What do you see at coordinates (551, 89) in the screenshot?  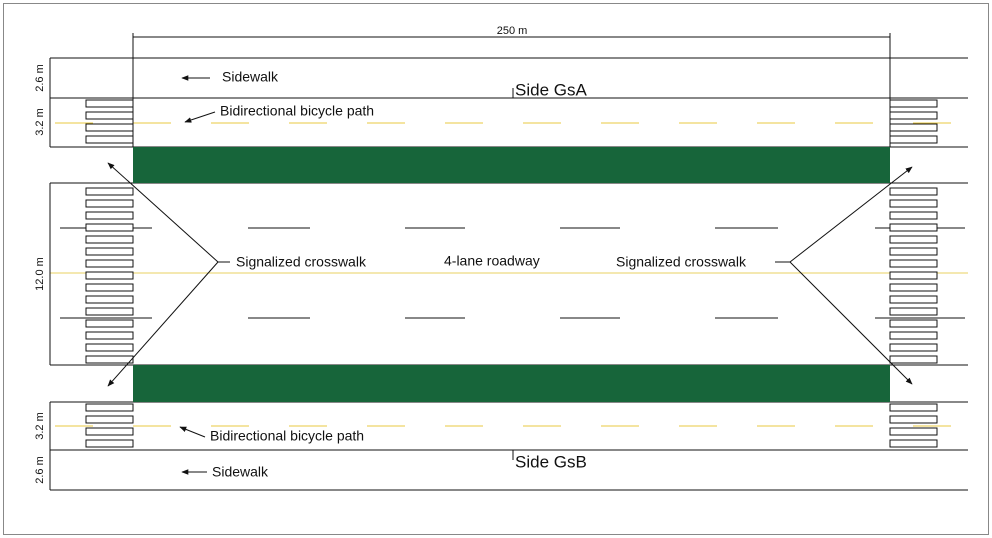 I see `label: Side GsA` at bounding box center [551, 89].